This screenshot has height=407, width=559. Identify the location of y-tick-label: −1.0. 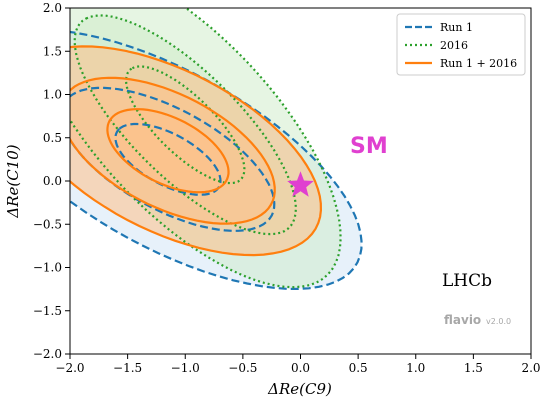
(47, 268).